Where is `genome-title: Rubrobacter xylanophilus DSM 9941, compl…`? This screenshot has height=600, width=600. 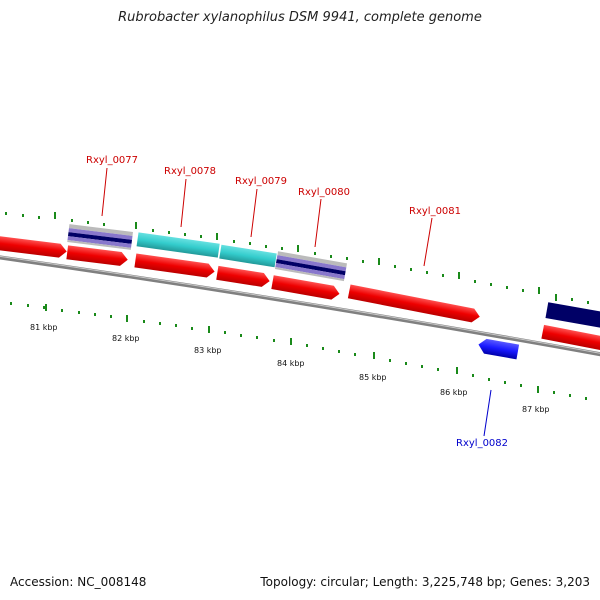
genome-title: Rubrobacter xylanophilus DSM 9941, compl… is located at coordinates (300, 17).